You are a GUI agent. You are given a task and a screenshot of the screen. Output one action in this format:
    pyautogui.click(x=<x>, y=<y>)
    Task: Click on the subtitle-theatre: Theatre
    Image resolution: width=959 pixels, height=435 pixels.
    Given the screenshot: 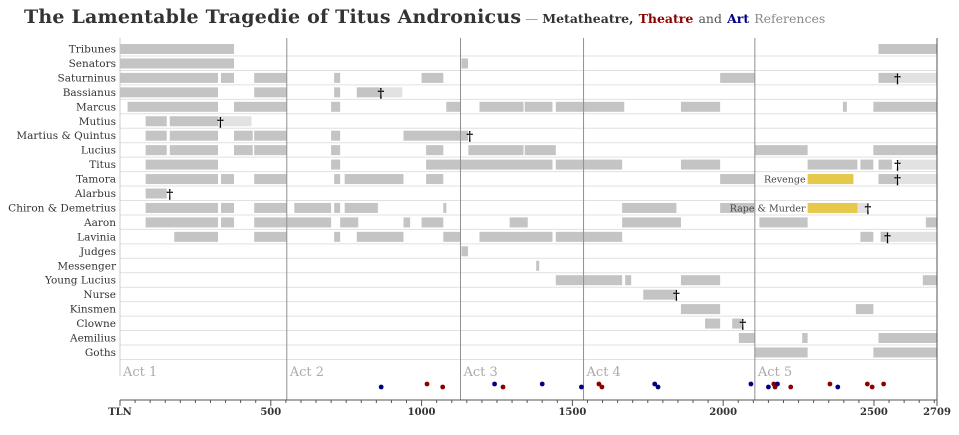 What is the action you would take?
    pyautogui.click(x=666, y=18)
    